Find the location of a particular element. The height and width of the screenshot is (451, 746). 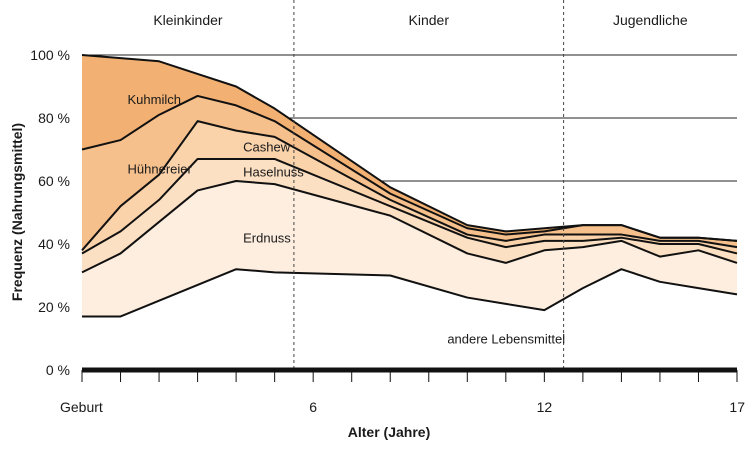

x-axis-title: Alter (Jahre) is located at coordinates (389, 432).